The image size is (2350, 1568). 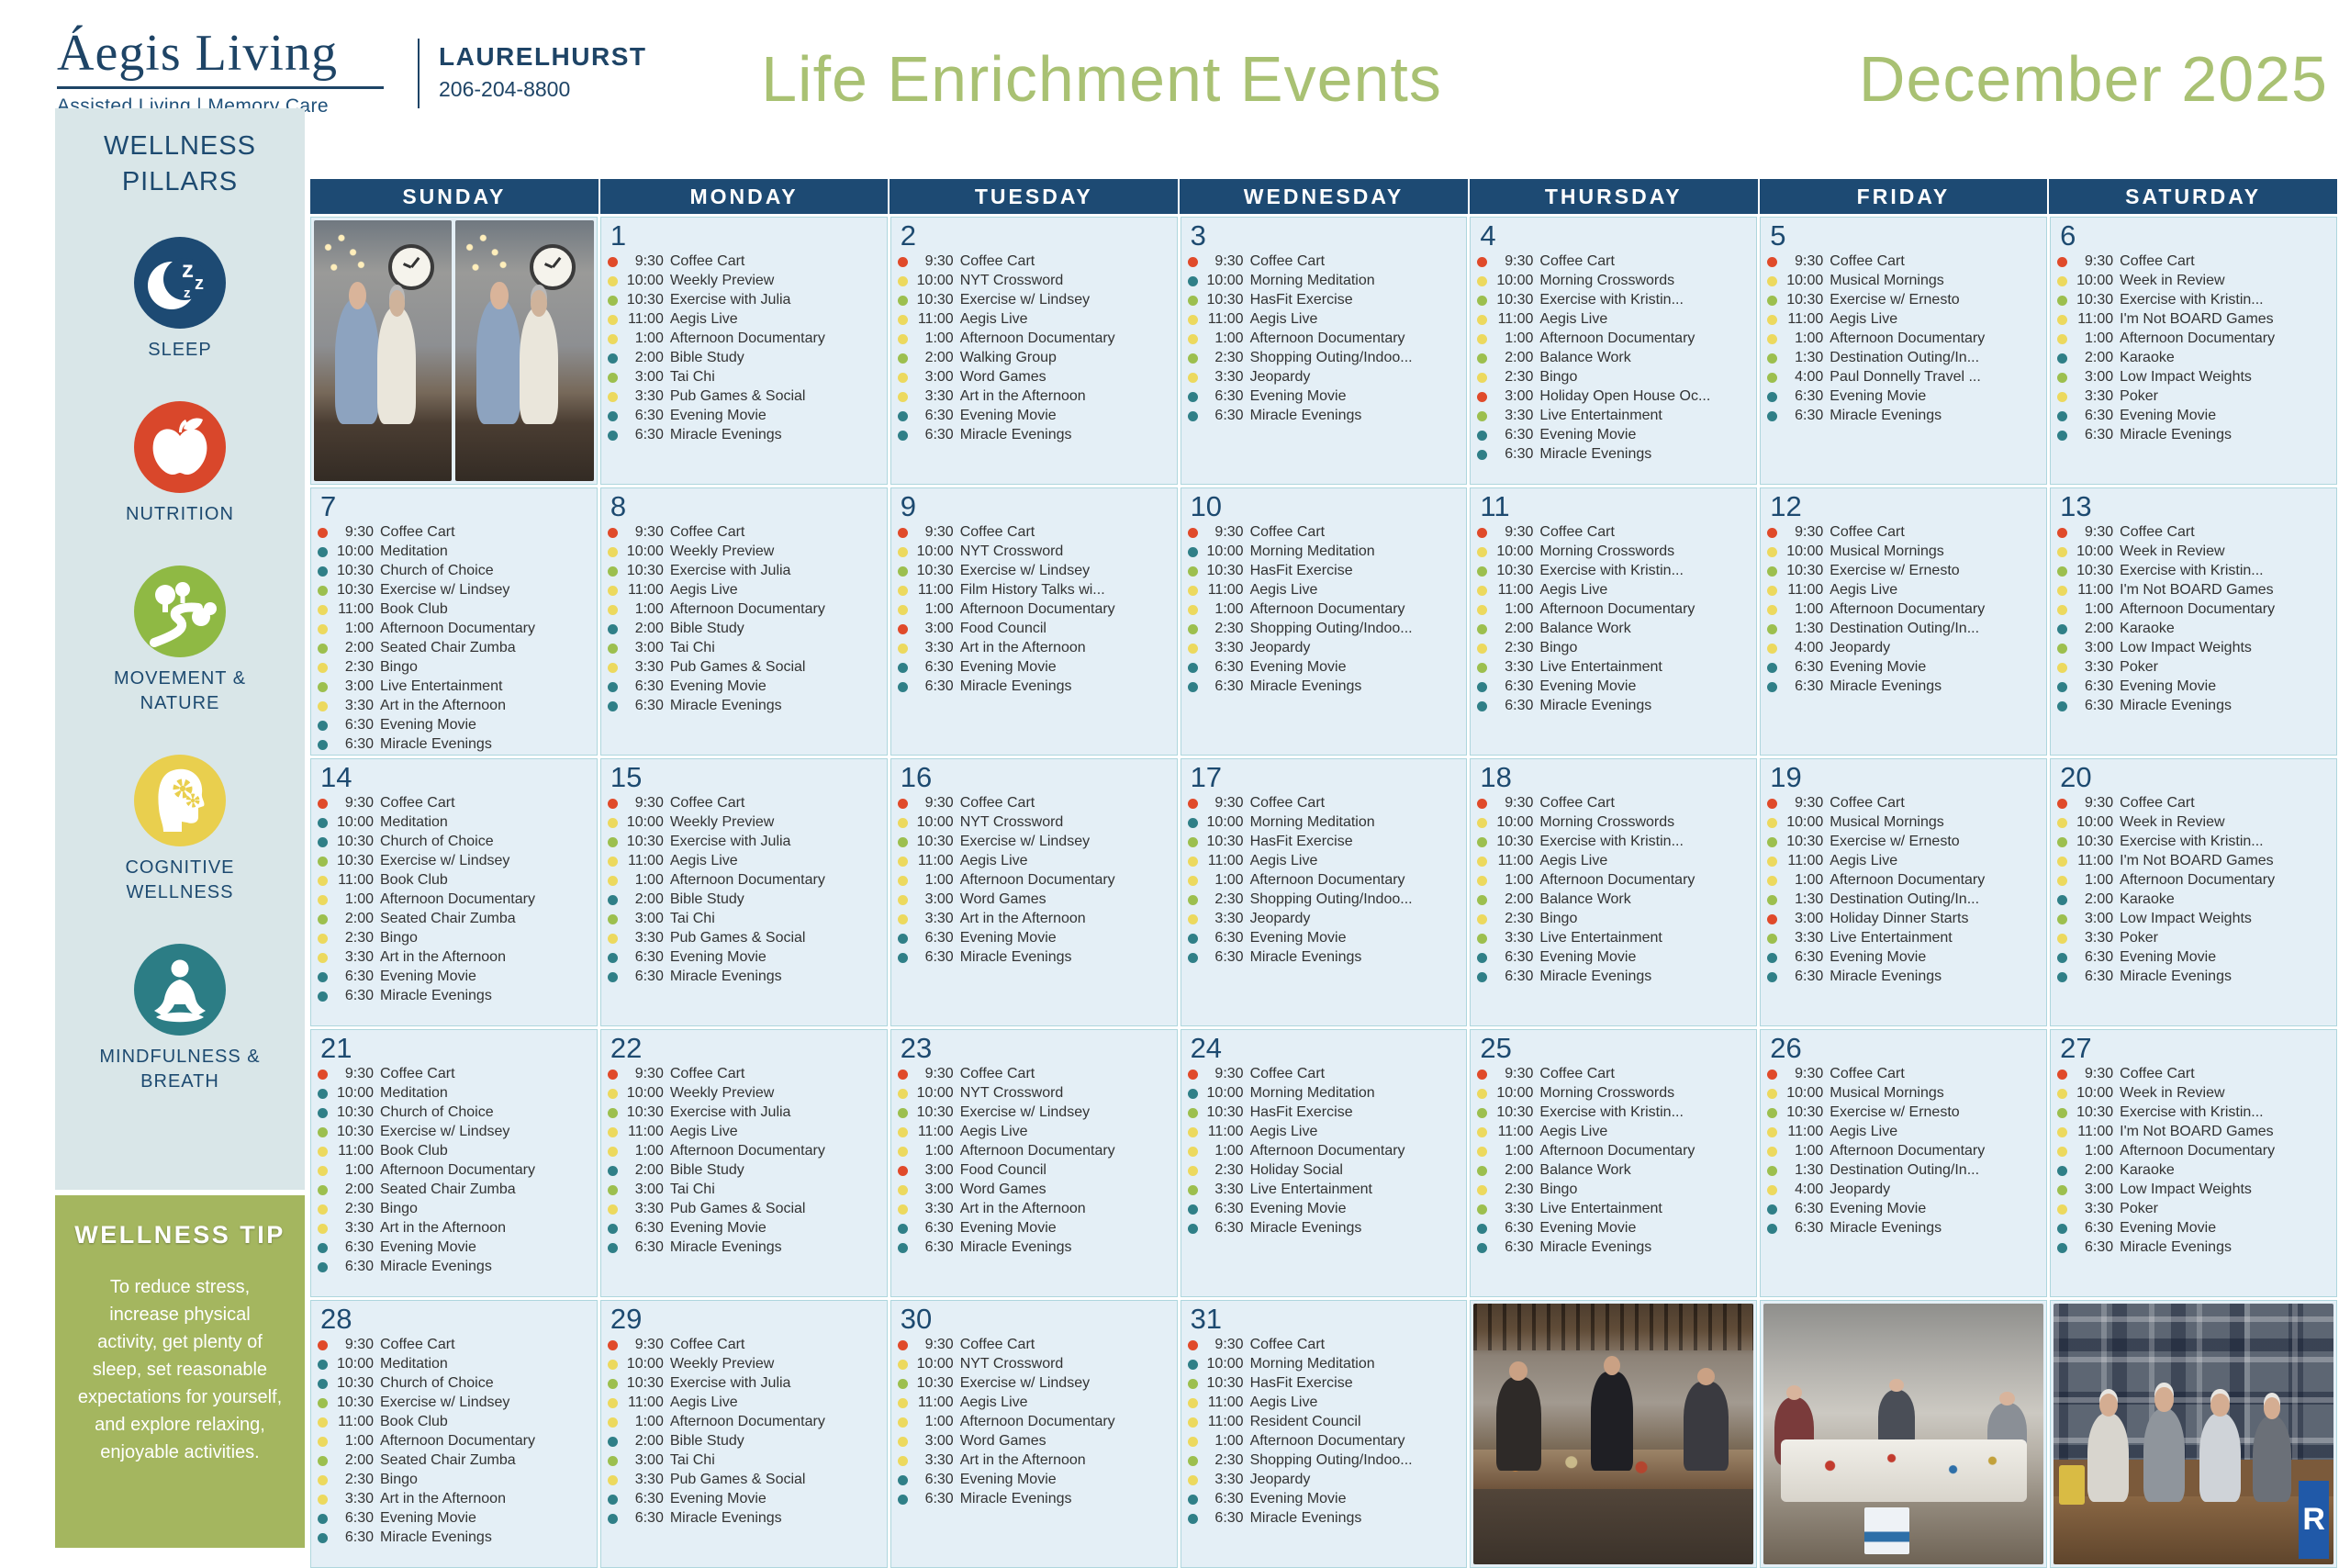 I want to click on seated-resident, so click(x=2108, y=1448).